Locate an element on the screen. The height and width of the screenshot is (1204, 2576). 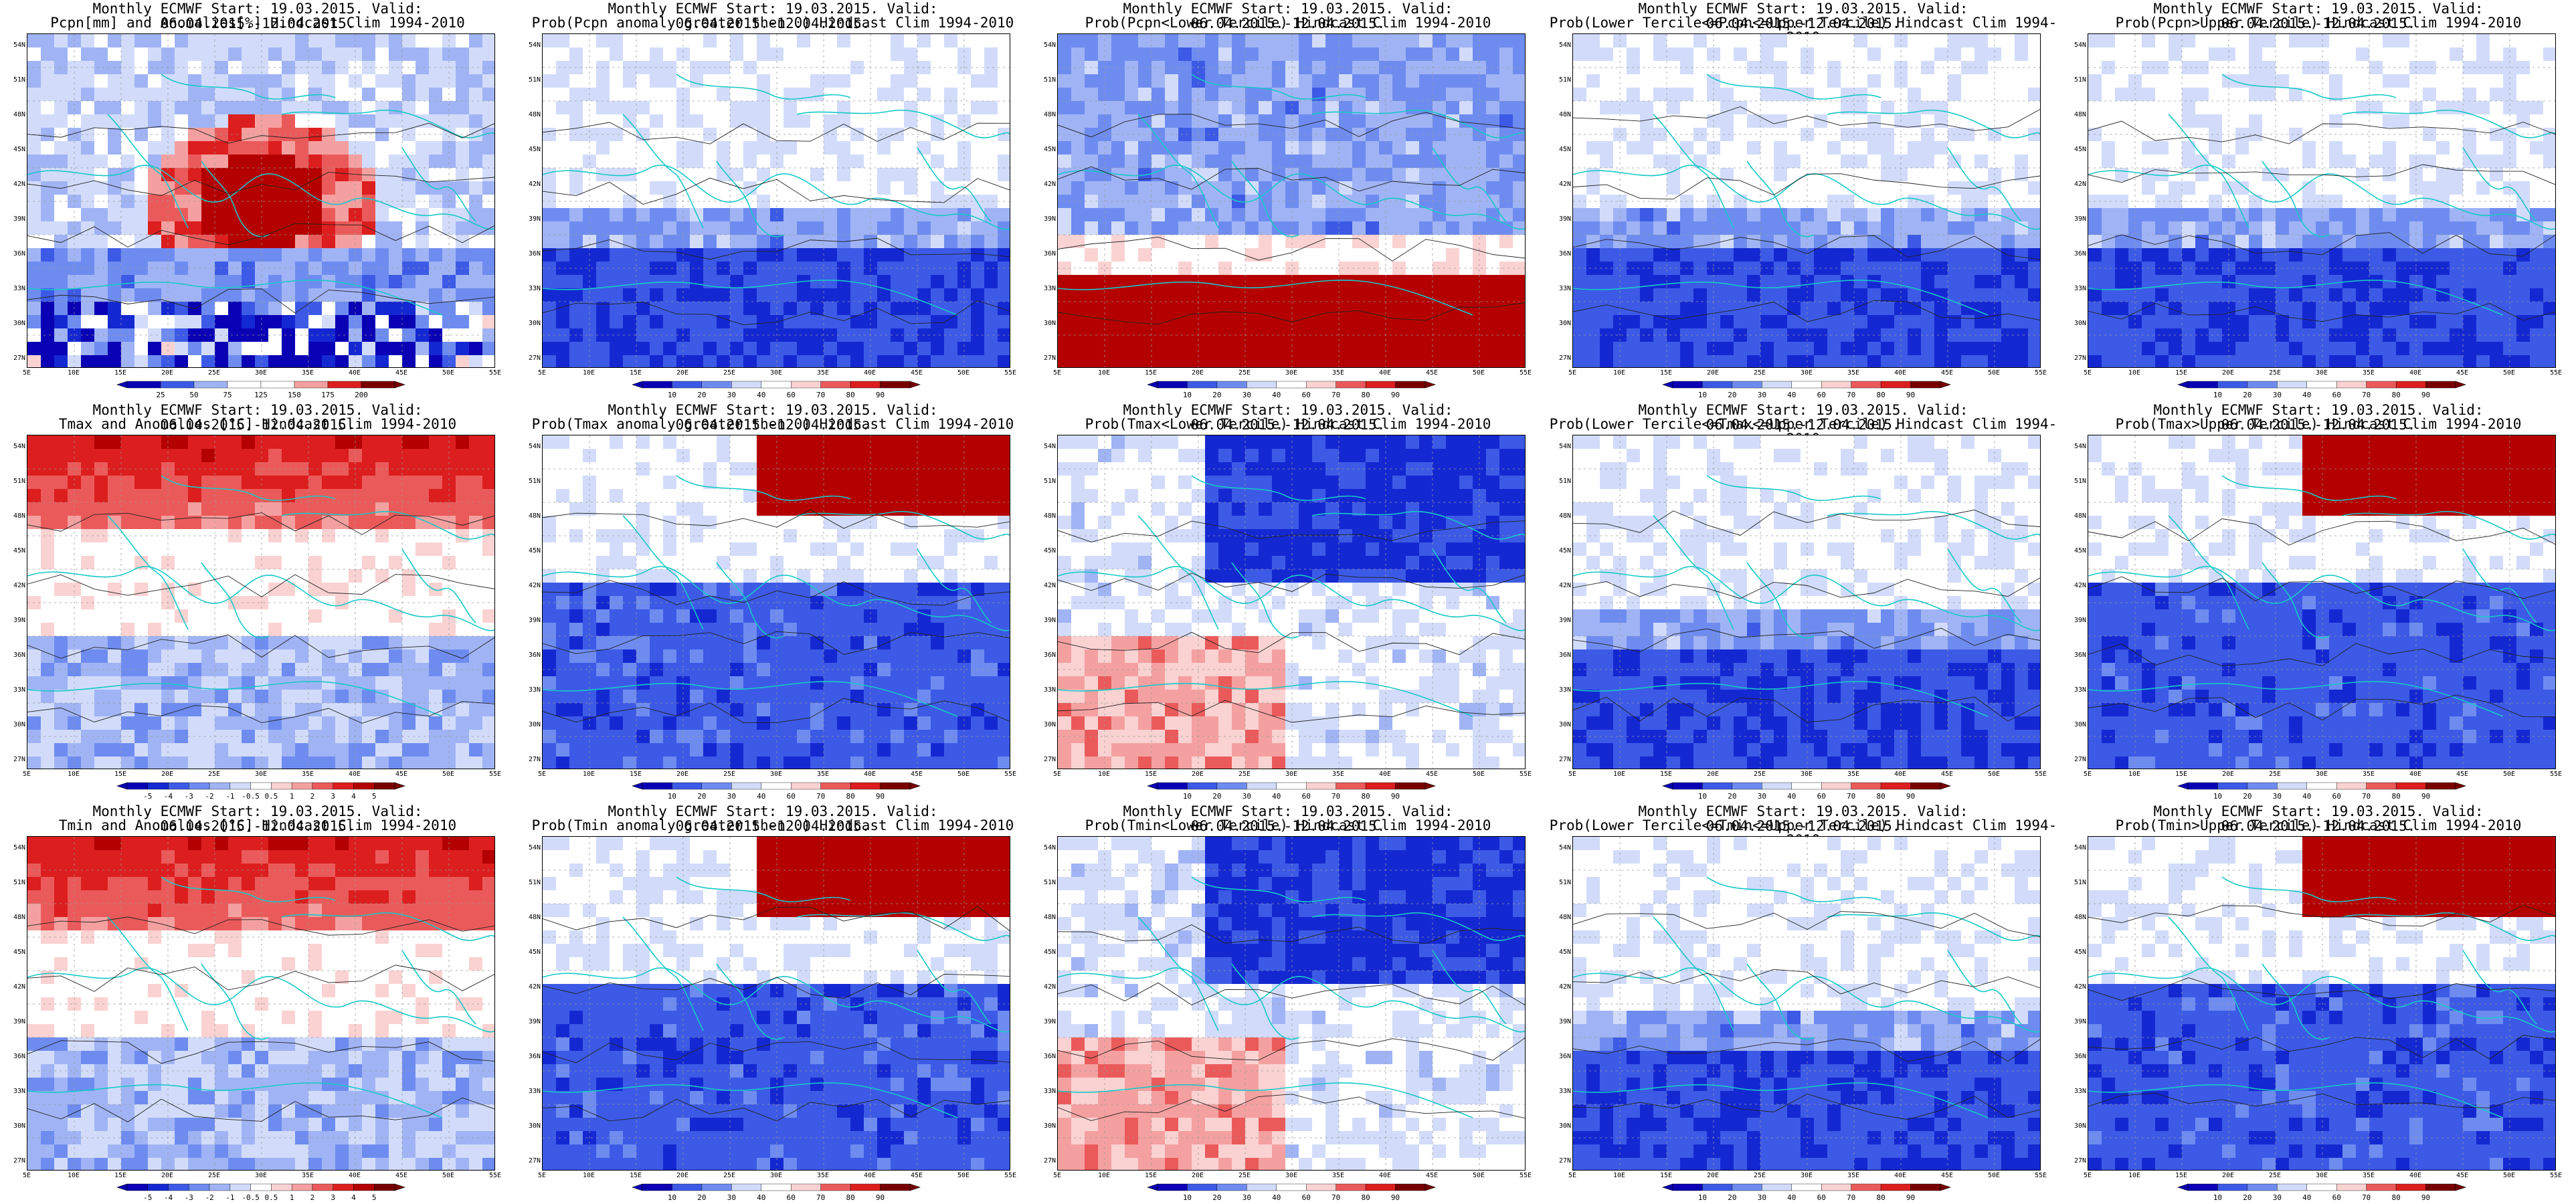
color-bar-label: 3 is located at coordinates (333, 796).